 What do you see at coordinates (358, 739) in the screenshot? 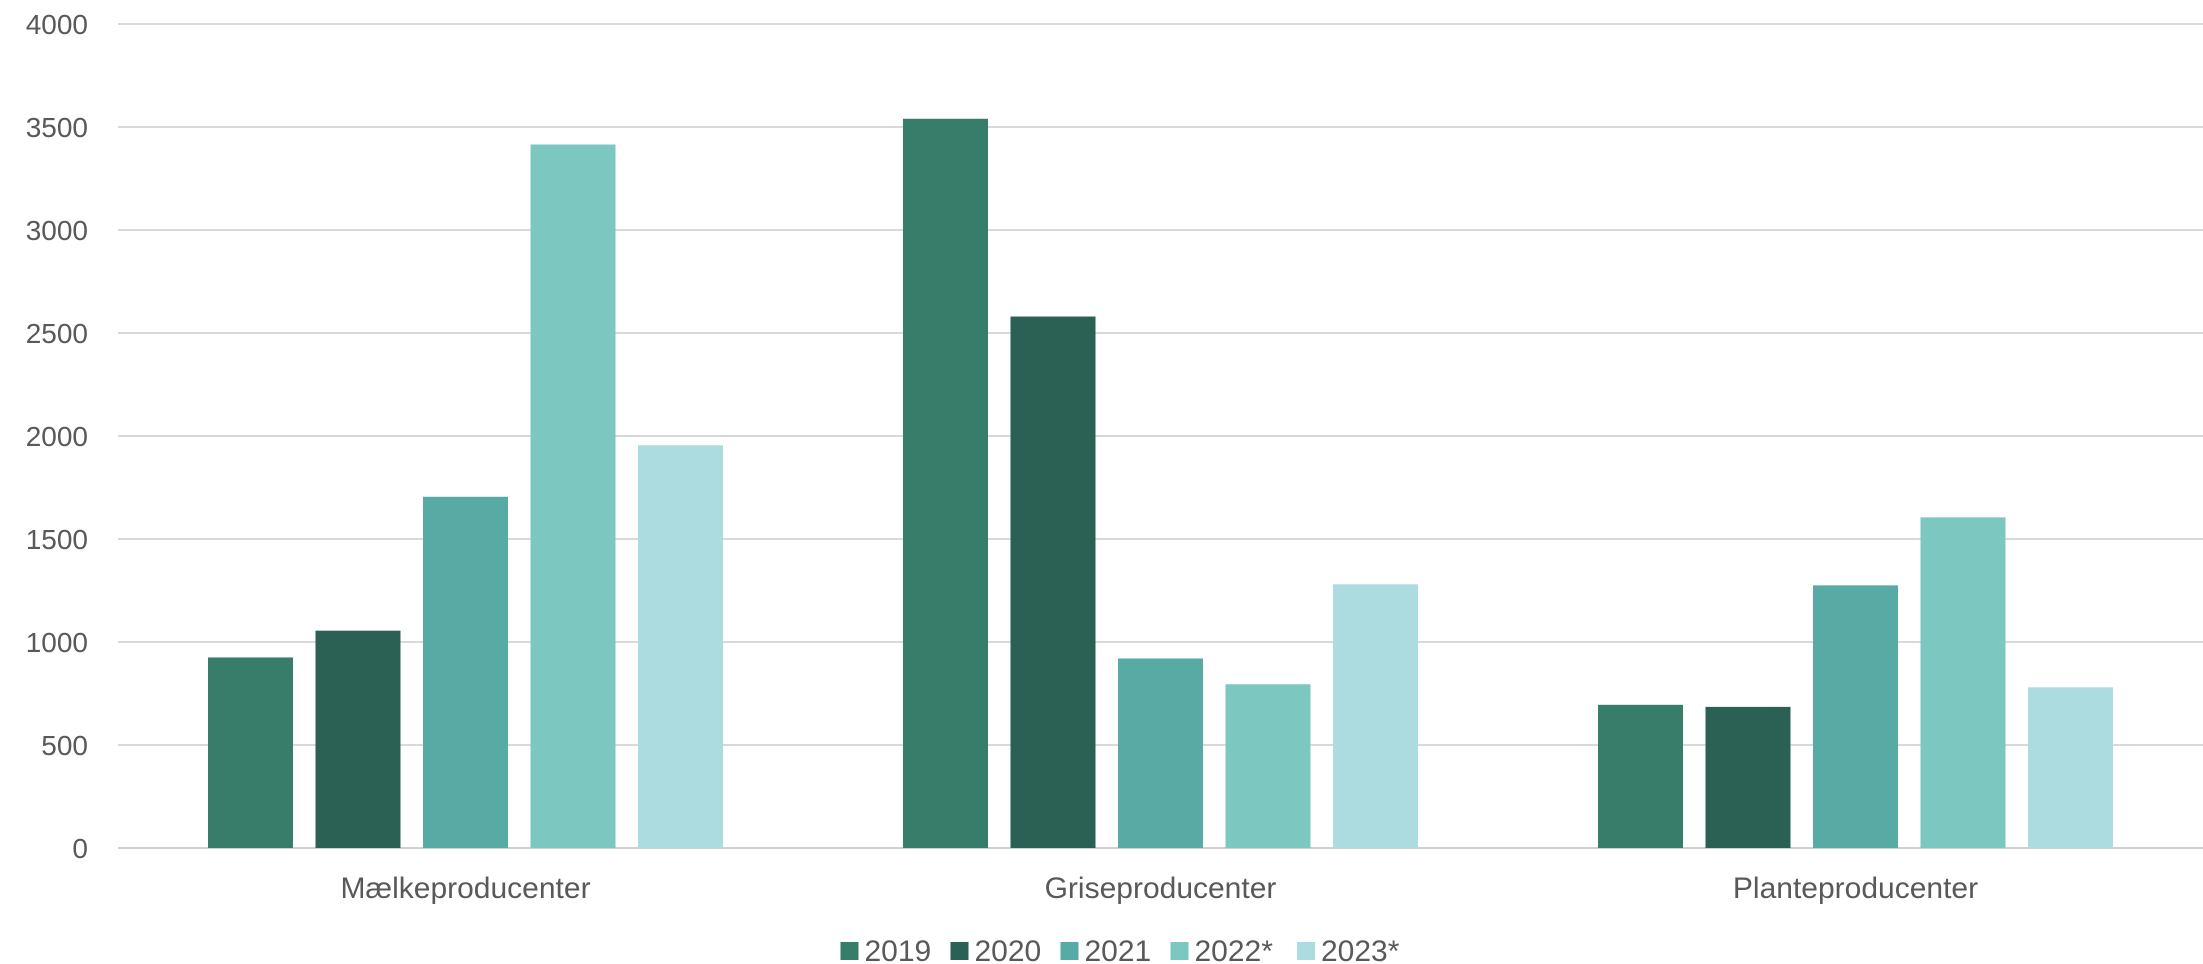
I see `bar-2020-mælkeproducenter` at bounding box center [358, 739].